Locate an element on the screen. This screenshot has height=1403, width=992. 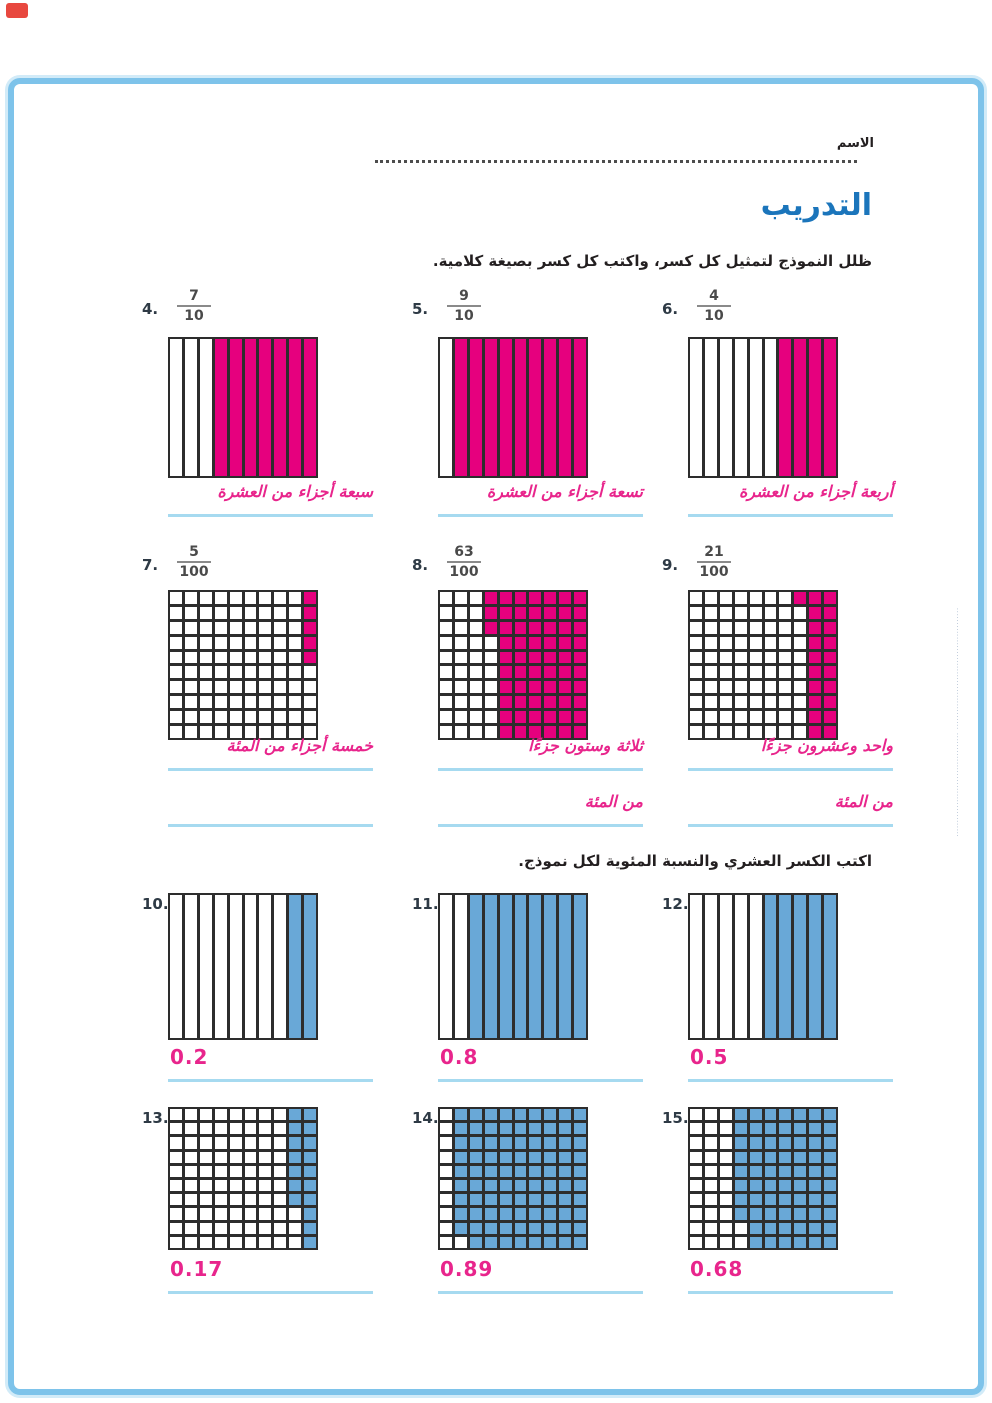
fraction-bar is located at coordinates (714, 306).